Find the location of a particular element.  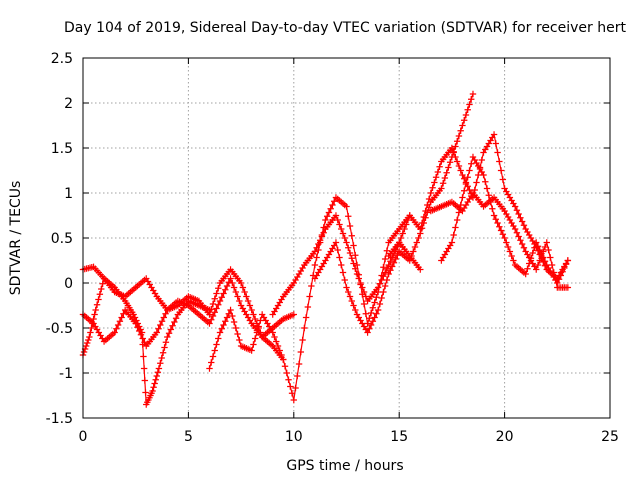

series-sat-f is located at coordinates (394, 213).